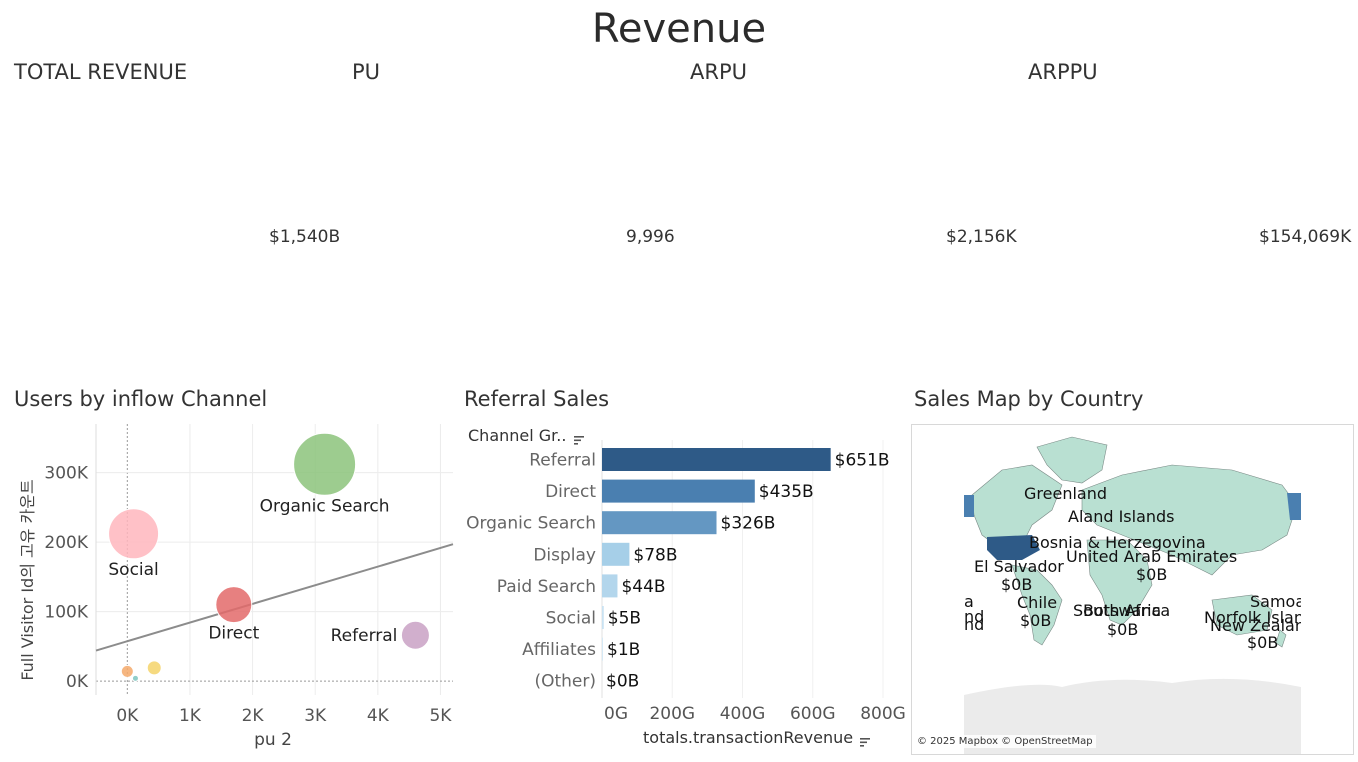 Image resolution: width=1358 pixels, height=762 pixels. I want to click on bar-header: Channel Gr.., so click(526, 435).